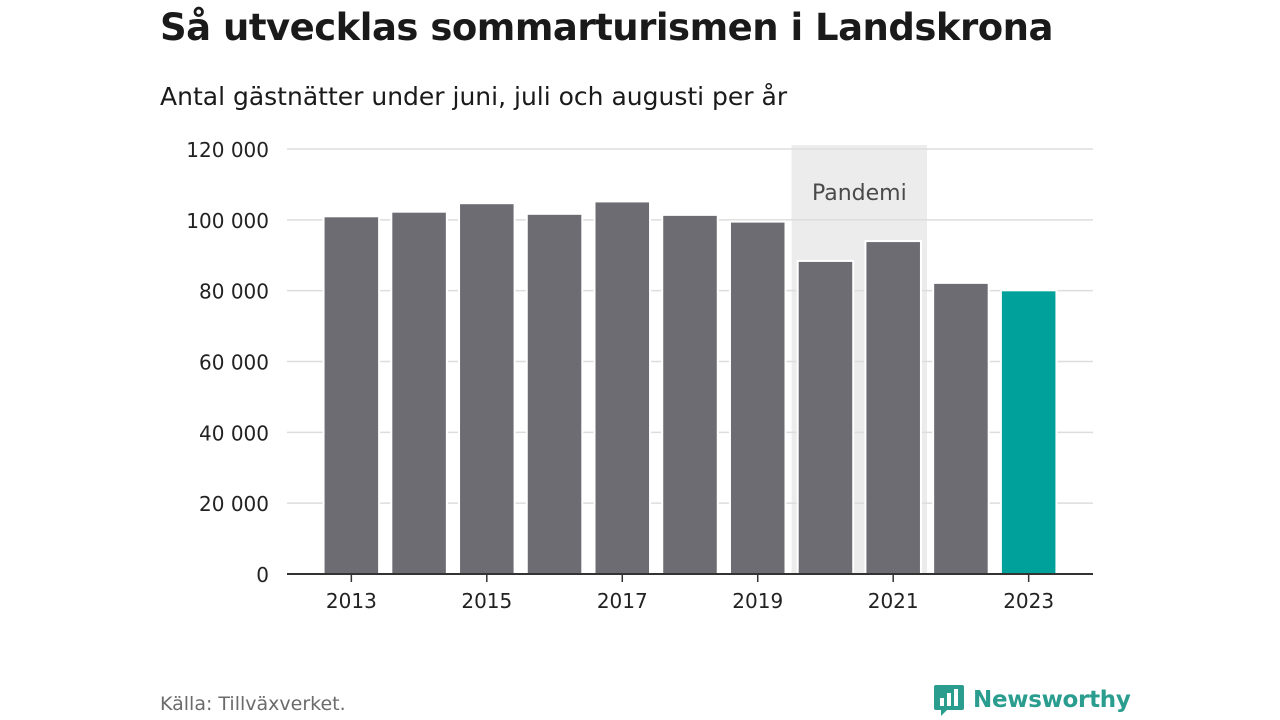 The width and height of the screenshot is (1280, 720). Describe the element at coordinates (893, 407) in the screenshot. I see `bar-2021` at that location.